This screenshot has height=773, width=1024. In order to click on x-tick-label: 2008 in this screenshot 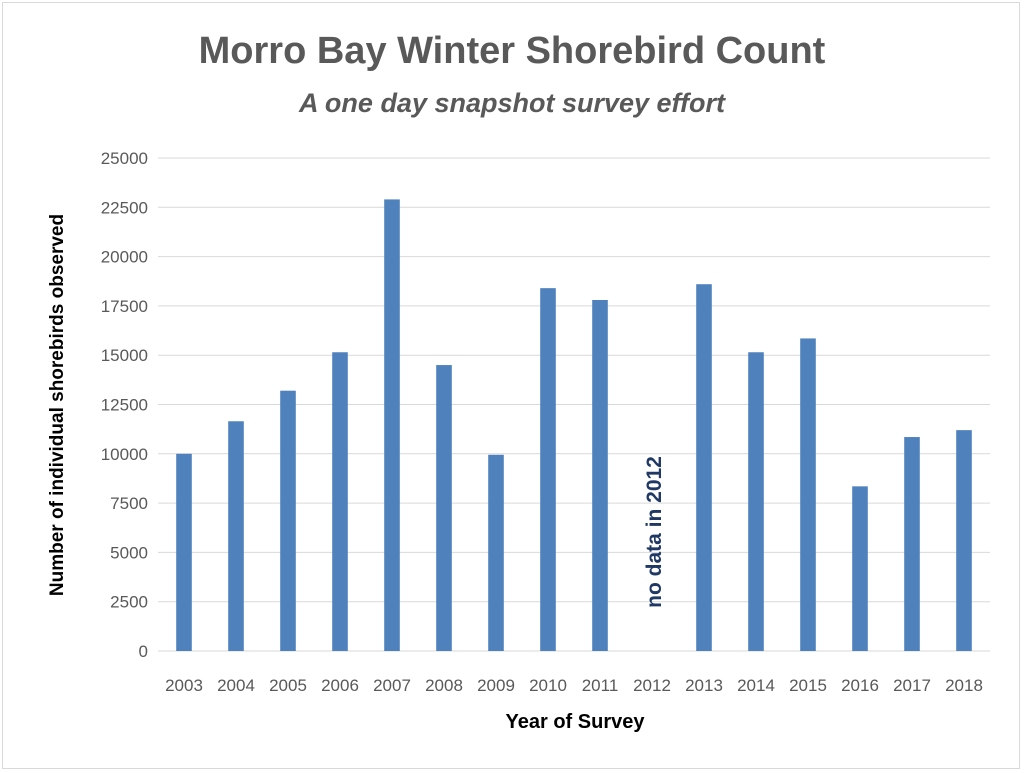, I will do `click(444, 685)`.